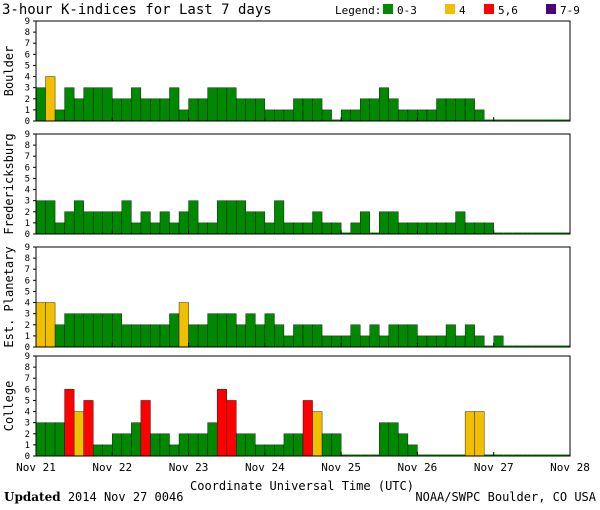 This screenshot has width=600, height=510. Describe the element at coordinates (27, 259) in the screenshot. I see `y-tick-label: 8` at that location.